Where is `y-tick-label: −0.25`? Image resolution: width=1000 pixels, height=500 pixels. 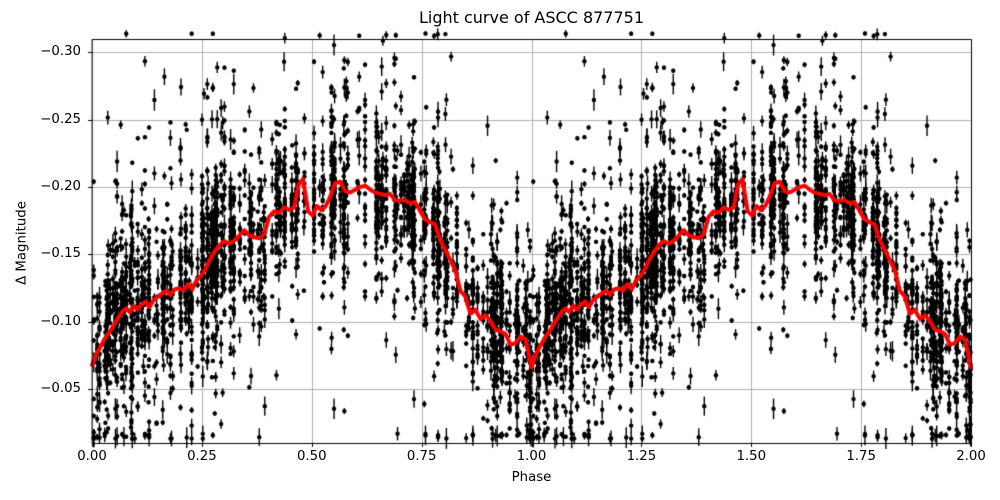
y-tick-label: −0.25 is located at coordinates (60, 119).